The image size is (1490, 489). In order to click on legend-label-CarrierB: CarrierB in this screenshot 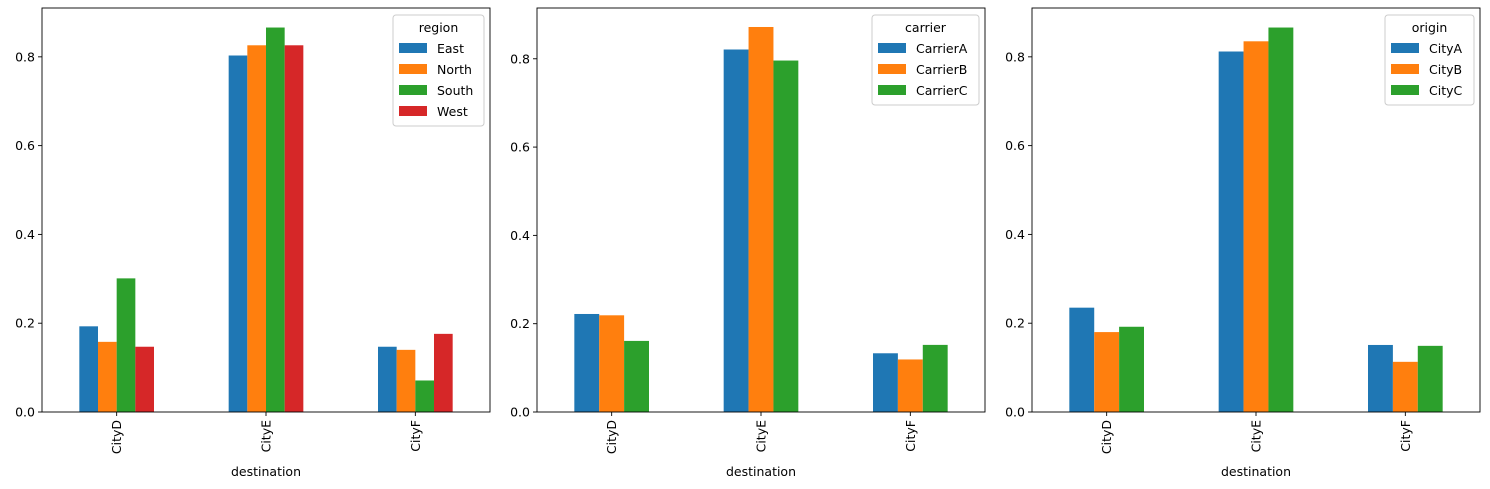, I will do `click(941, 69)`.